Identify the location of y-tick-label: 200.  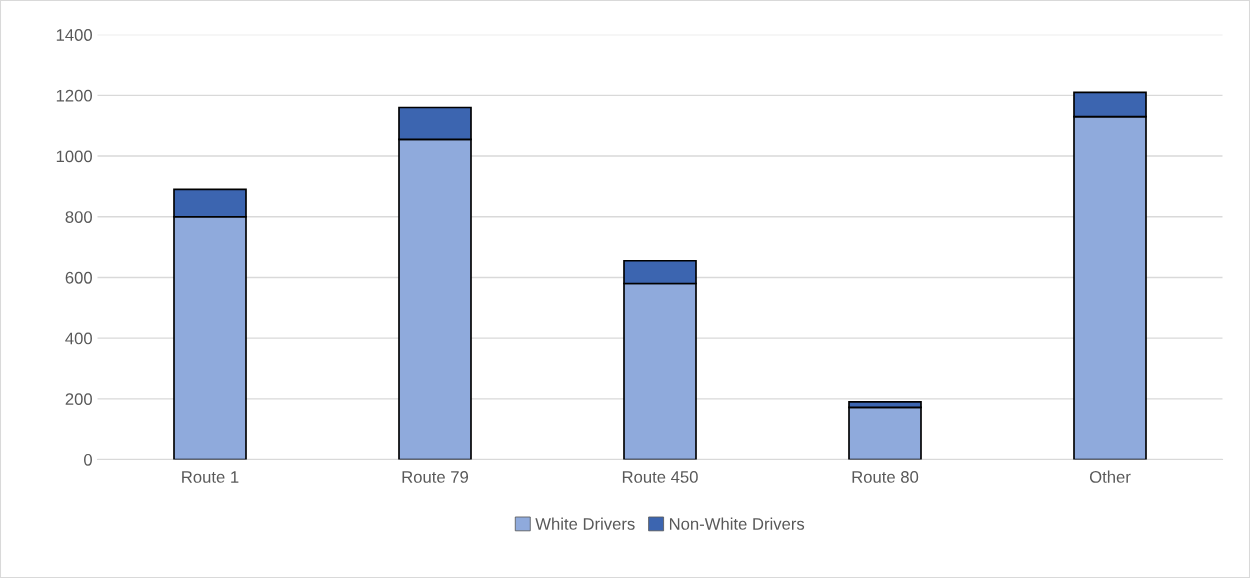
(78, 399).